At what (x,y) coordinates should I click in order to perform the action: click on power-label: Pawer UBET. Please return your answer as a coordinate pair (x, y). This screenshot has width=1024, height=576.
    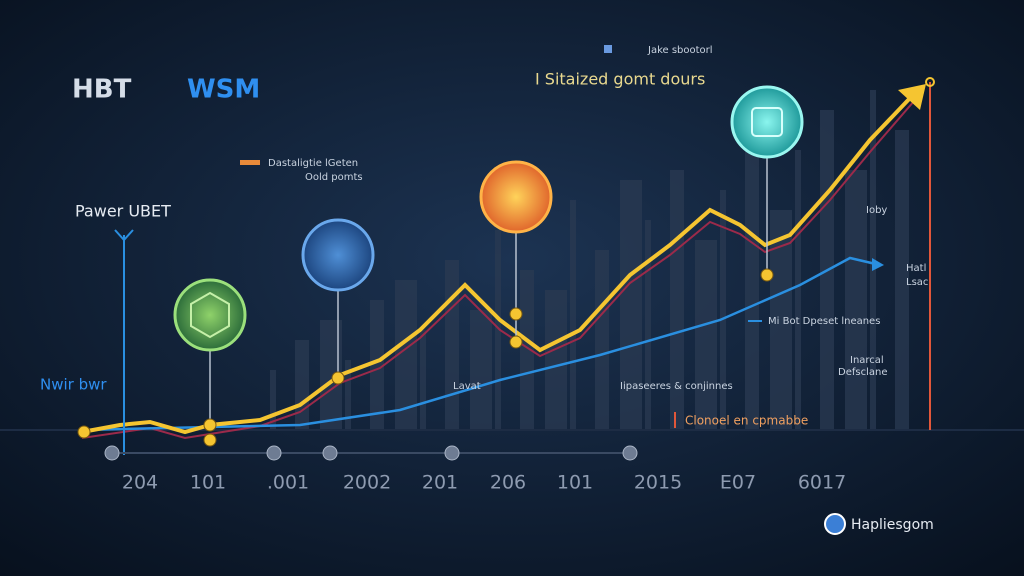
    Looking at the image, I should click on (123, 211).